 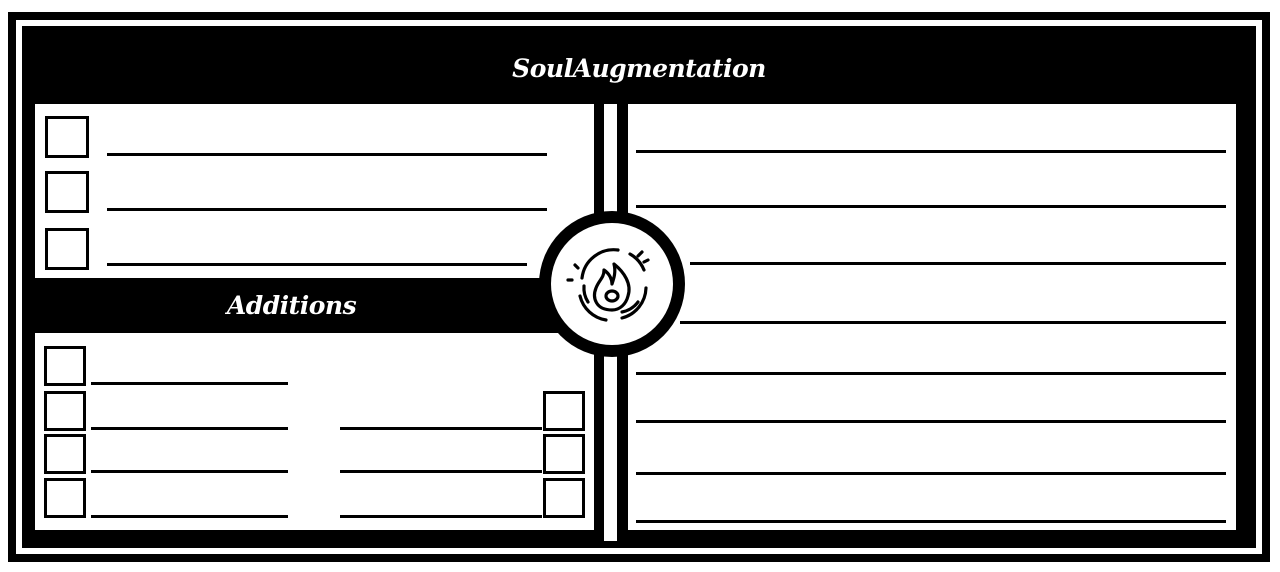 I want to click on flame-icon, so click(x=608, y=285).